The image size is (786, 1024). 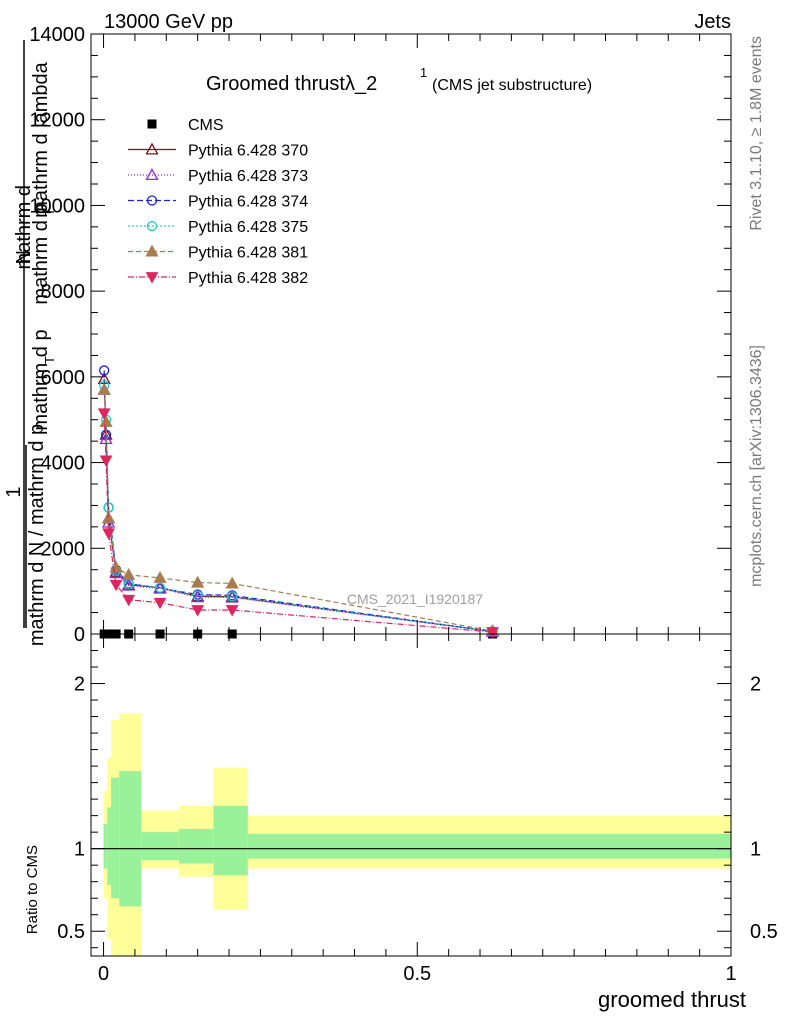 What do you see at coordinates (63, 464) in the screenshot?
I see `y-tick-label: 4000` at bounding box center [63, 464].